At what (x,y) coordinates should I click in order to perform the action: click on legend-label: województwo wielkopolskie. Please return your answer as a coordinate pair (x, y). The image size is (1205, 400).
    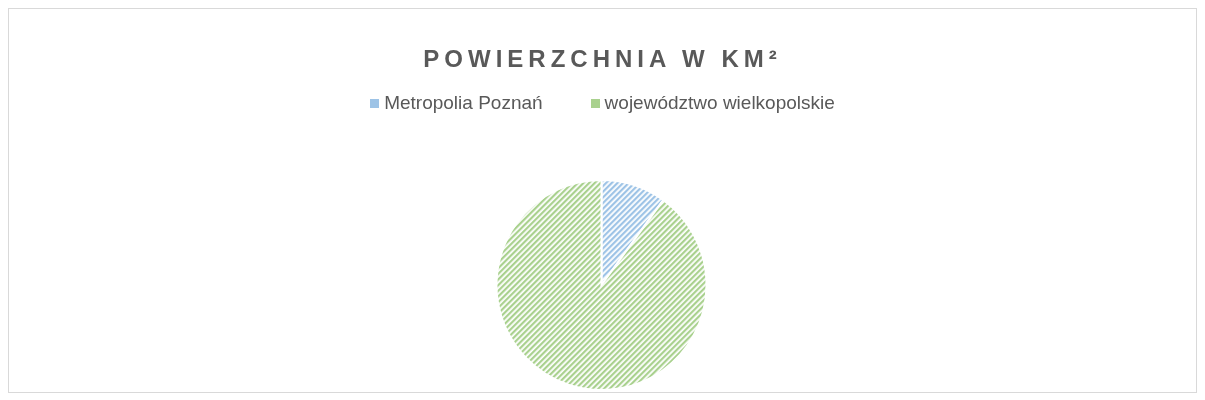
    Looking at the image, I should click on (719, 103).